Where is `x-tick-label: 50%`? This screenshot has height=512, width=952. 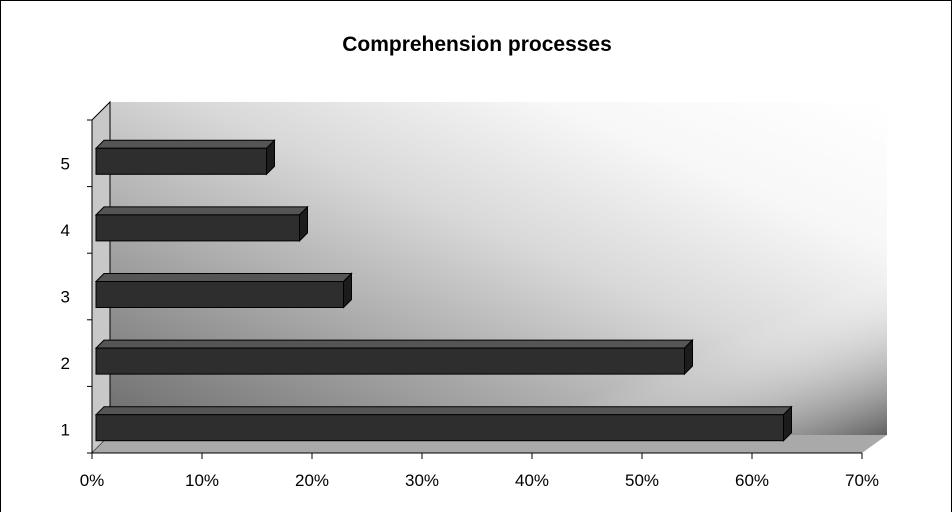
x-tick-label: 50% is located at coordinates (642, 480).